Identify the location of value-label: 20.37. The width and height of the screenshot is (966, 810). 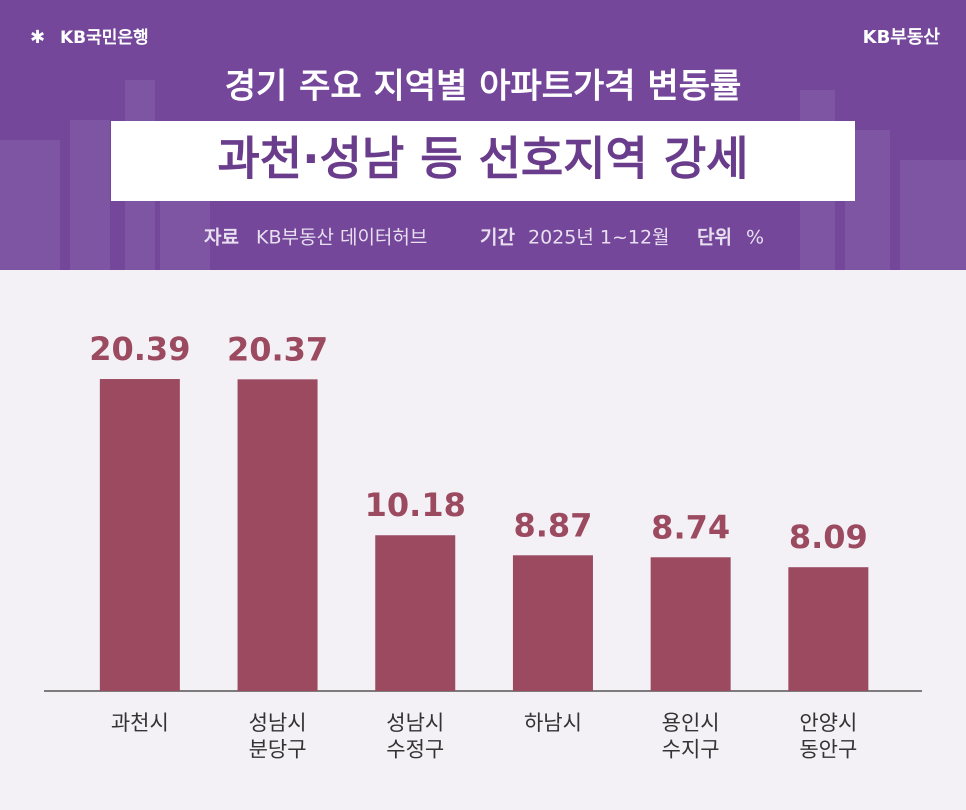
(277, 349).